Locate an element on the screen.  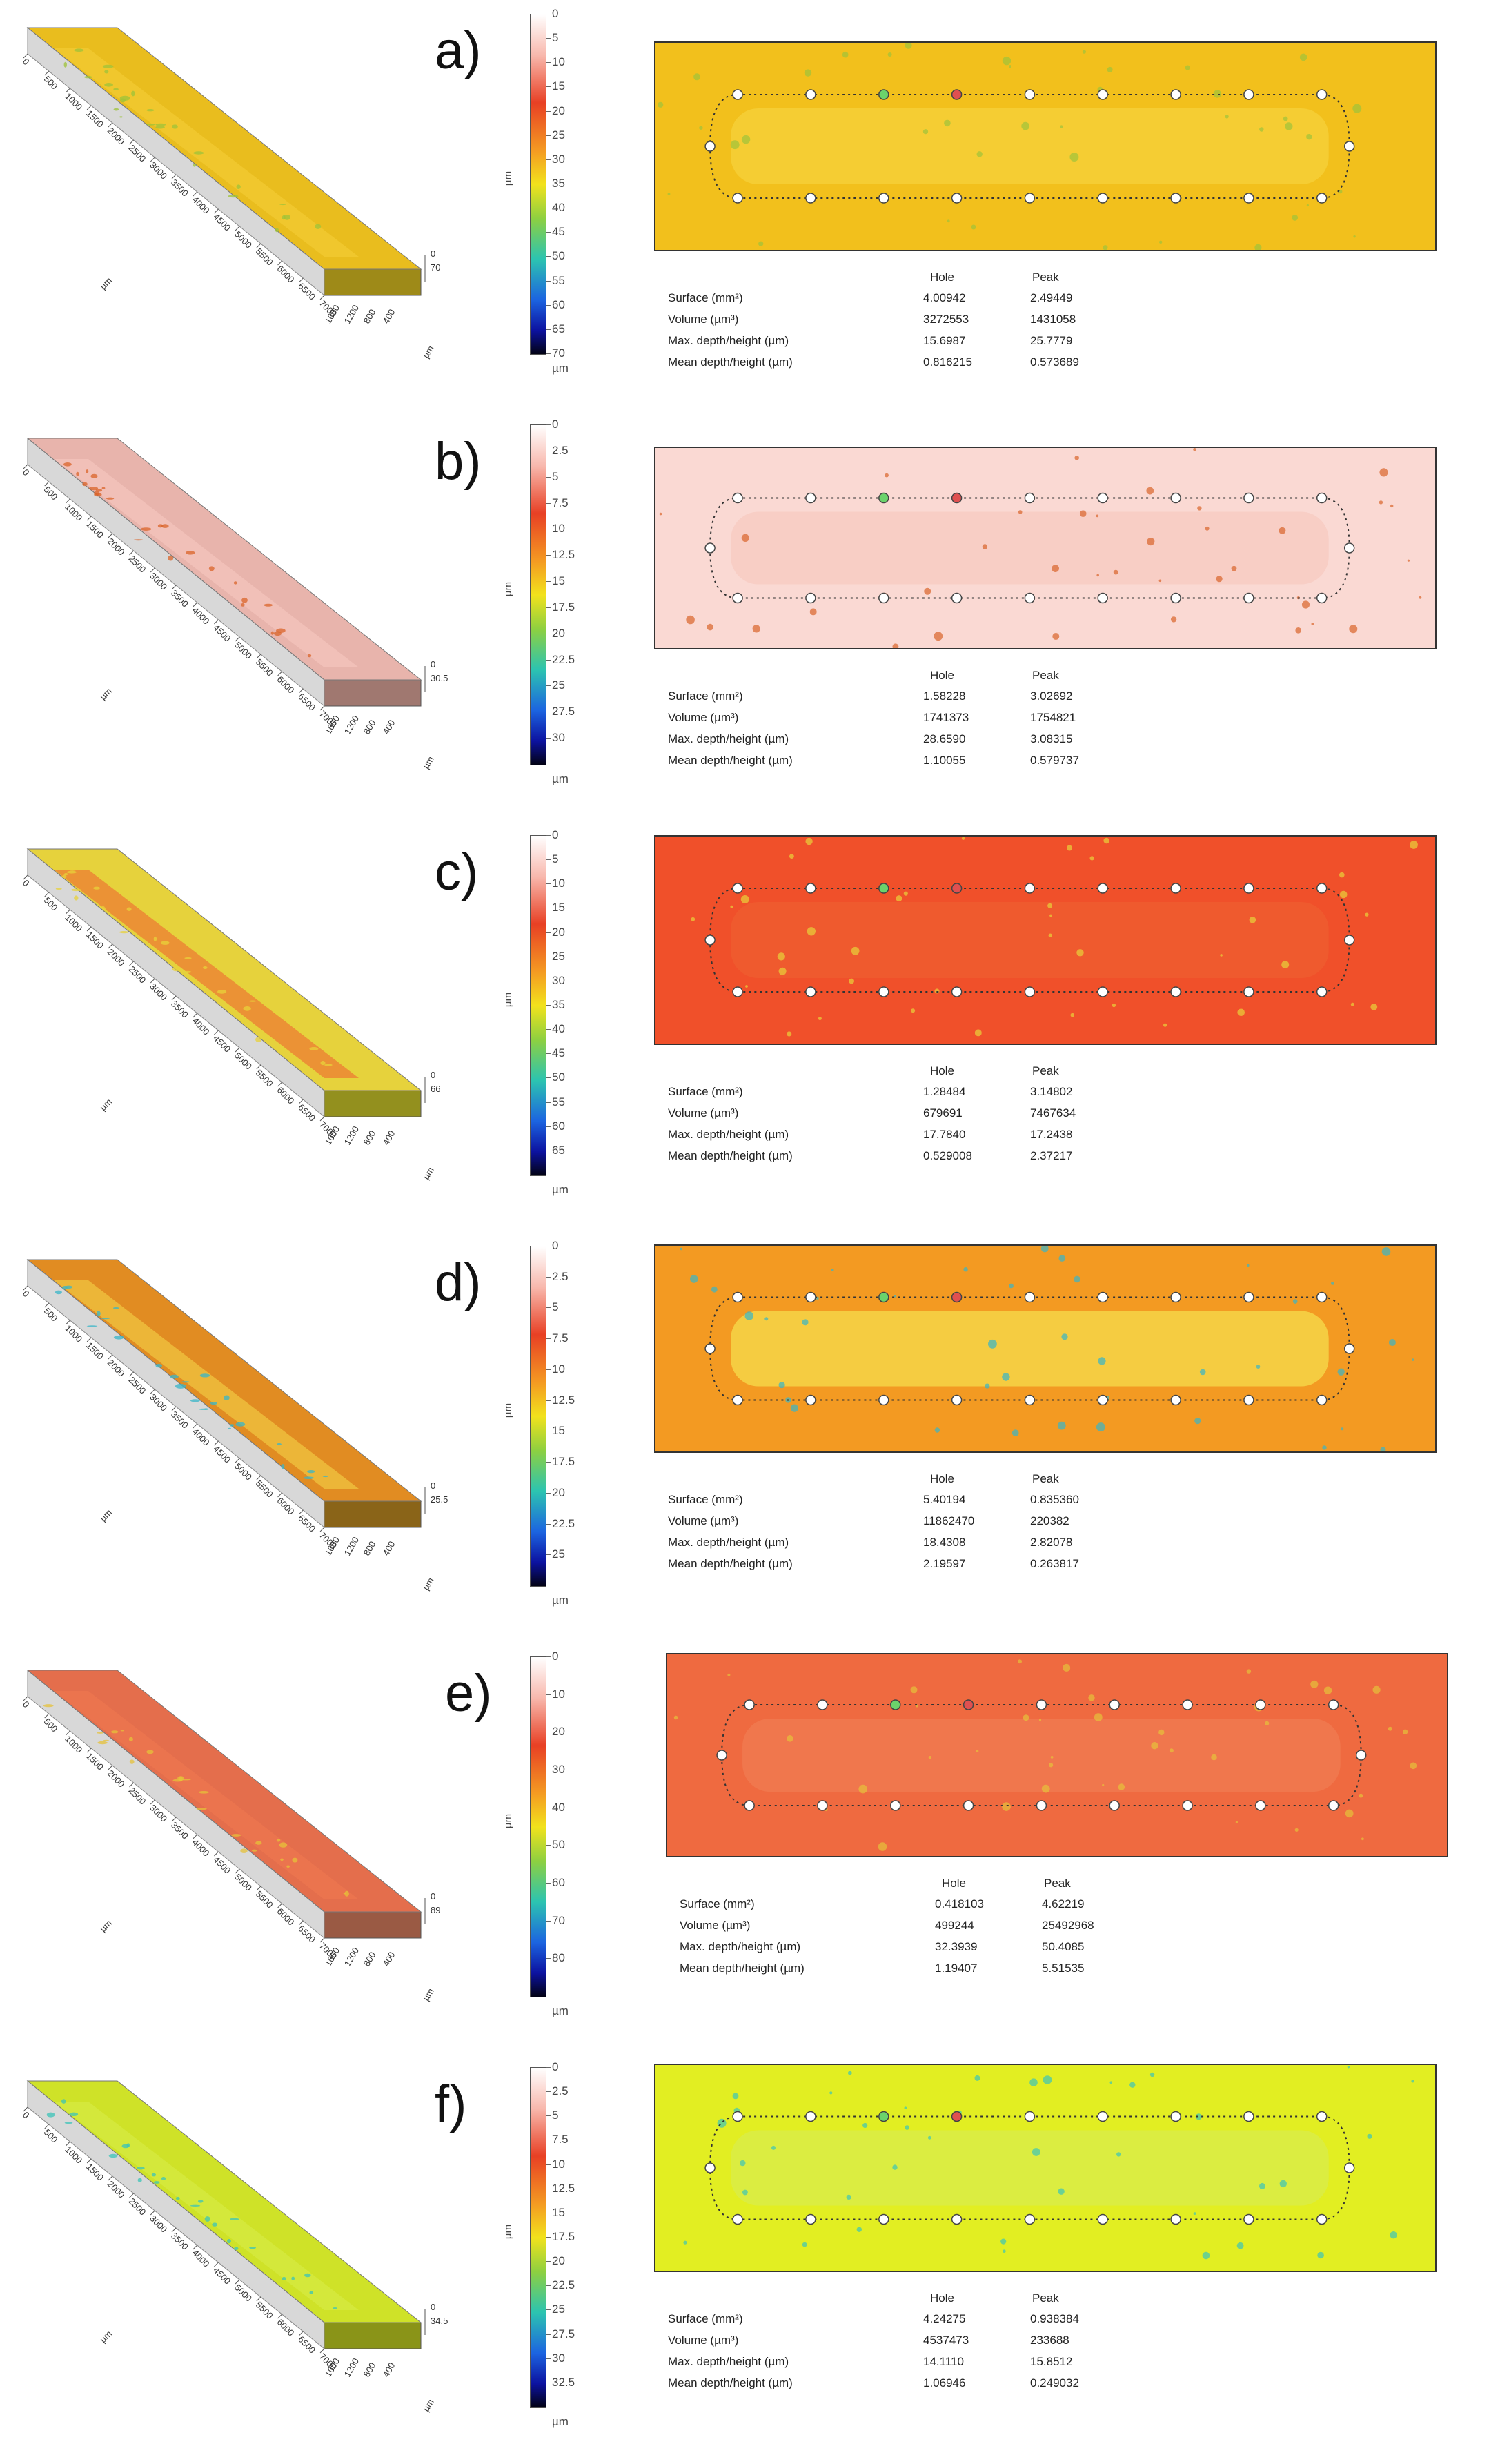
x-axis-unit: µm is located at coordinates (107, 1926).